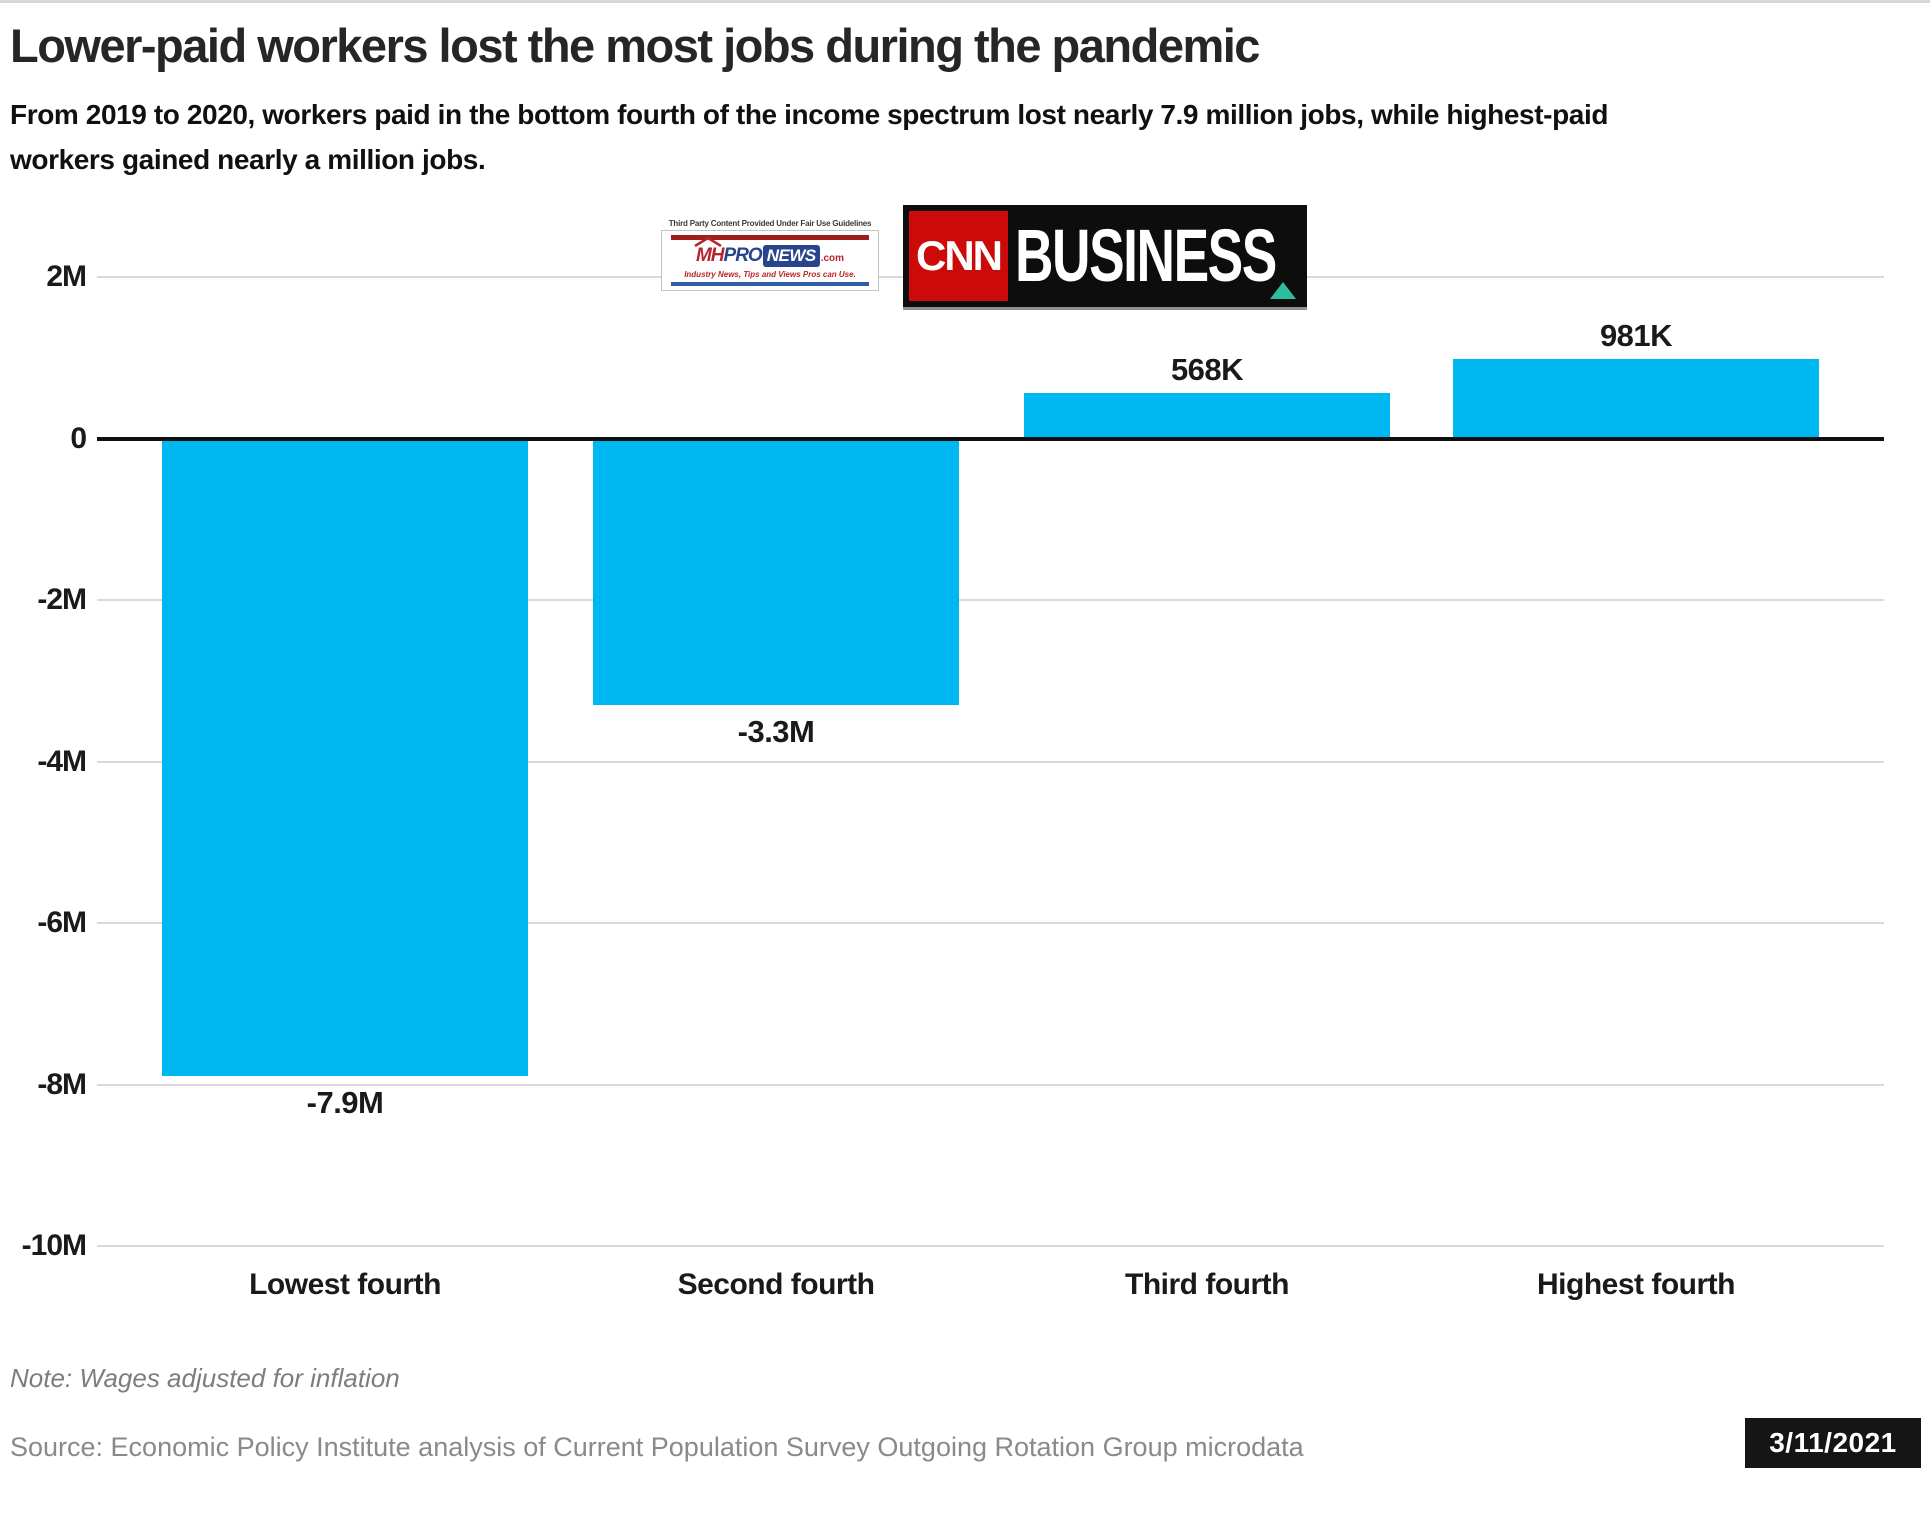  Describe the element at coordinates (990, 1246) in the screenshot. I see `gridline-10m` at that location.